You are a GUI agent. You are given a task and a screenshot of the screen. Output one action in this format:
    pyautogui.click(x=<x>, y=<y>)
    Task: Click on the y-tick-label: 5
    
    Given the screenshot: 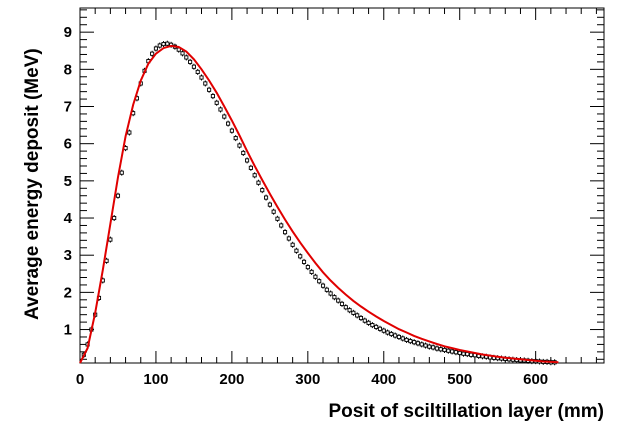 What is the action you would take?
    pyautogui.click(x=68, y=181)
    